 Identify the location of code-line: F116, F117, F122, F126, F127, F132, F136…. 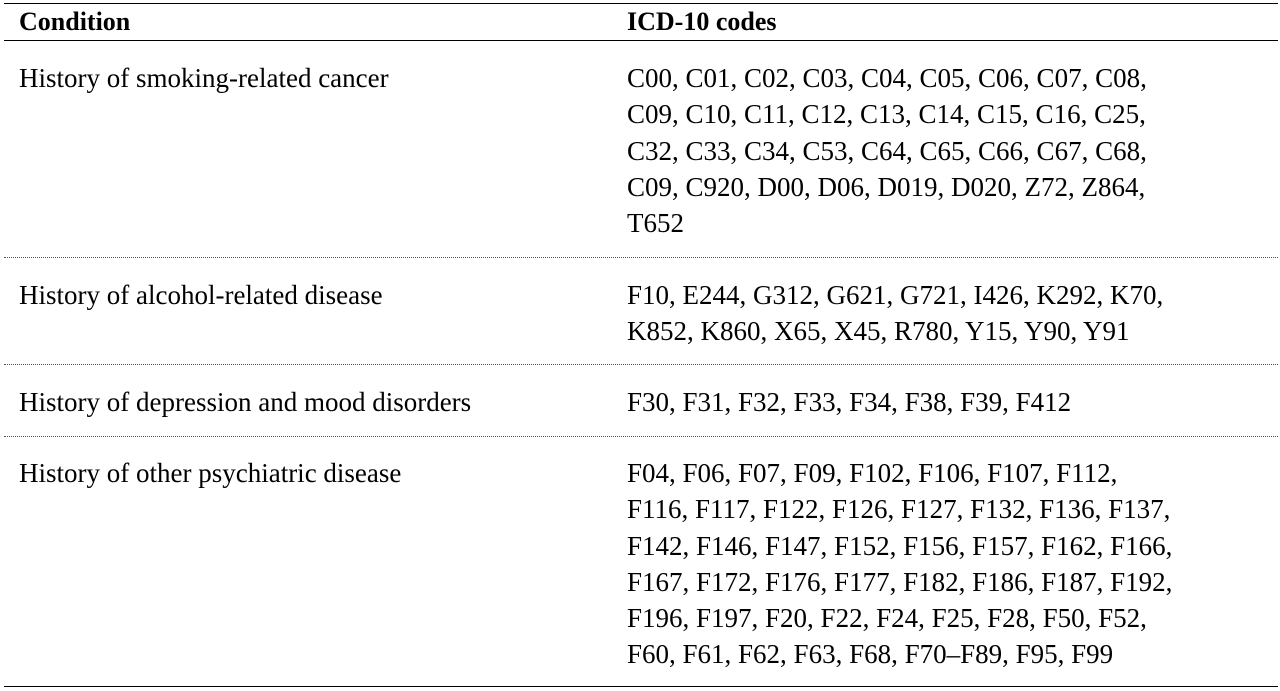
(899, 509).